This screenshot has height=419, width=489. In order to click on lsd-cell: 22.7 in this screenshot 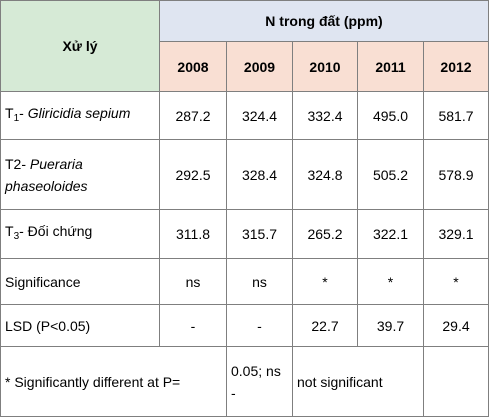, I will do `click(325, 325)`.